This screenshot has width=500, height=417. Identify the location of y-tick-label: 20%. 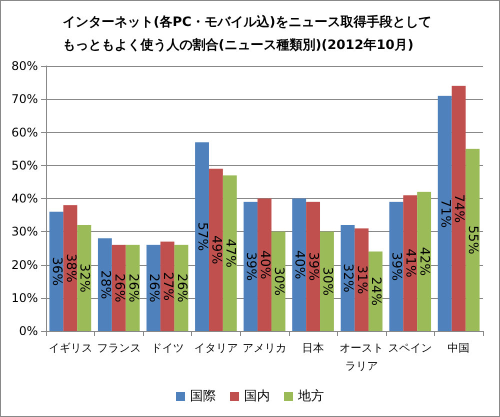
(24, 265).